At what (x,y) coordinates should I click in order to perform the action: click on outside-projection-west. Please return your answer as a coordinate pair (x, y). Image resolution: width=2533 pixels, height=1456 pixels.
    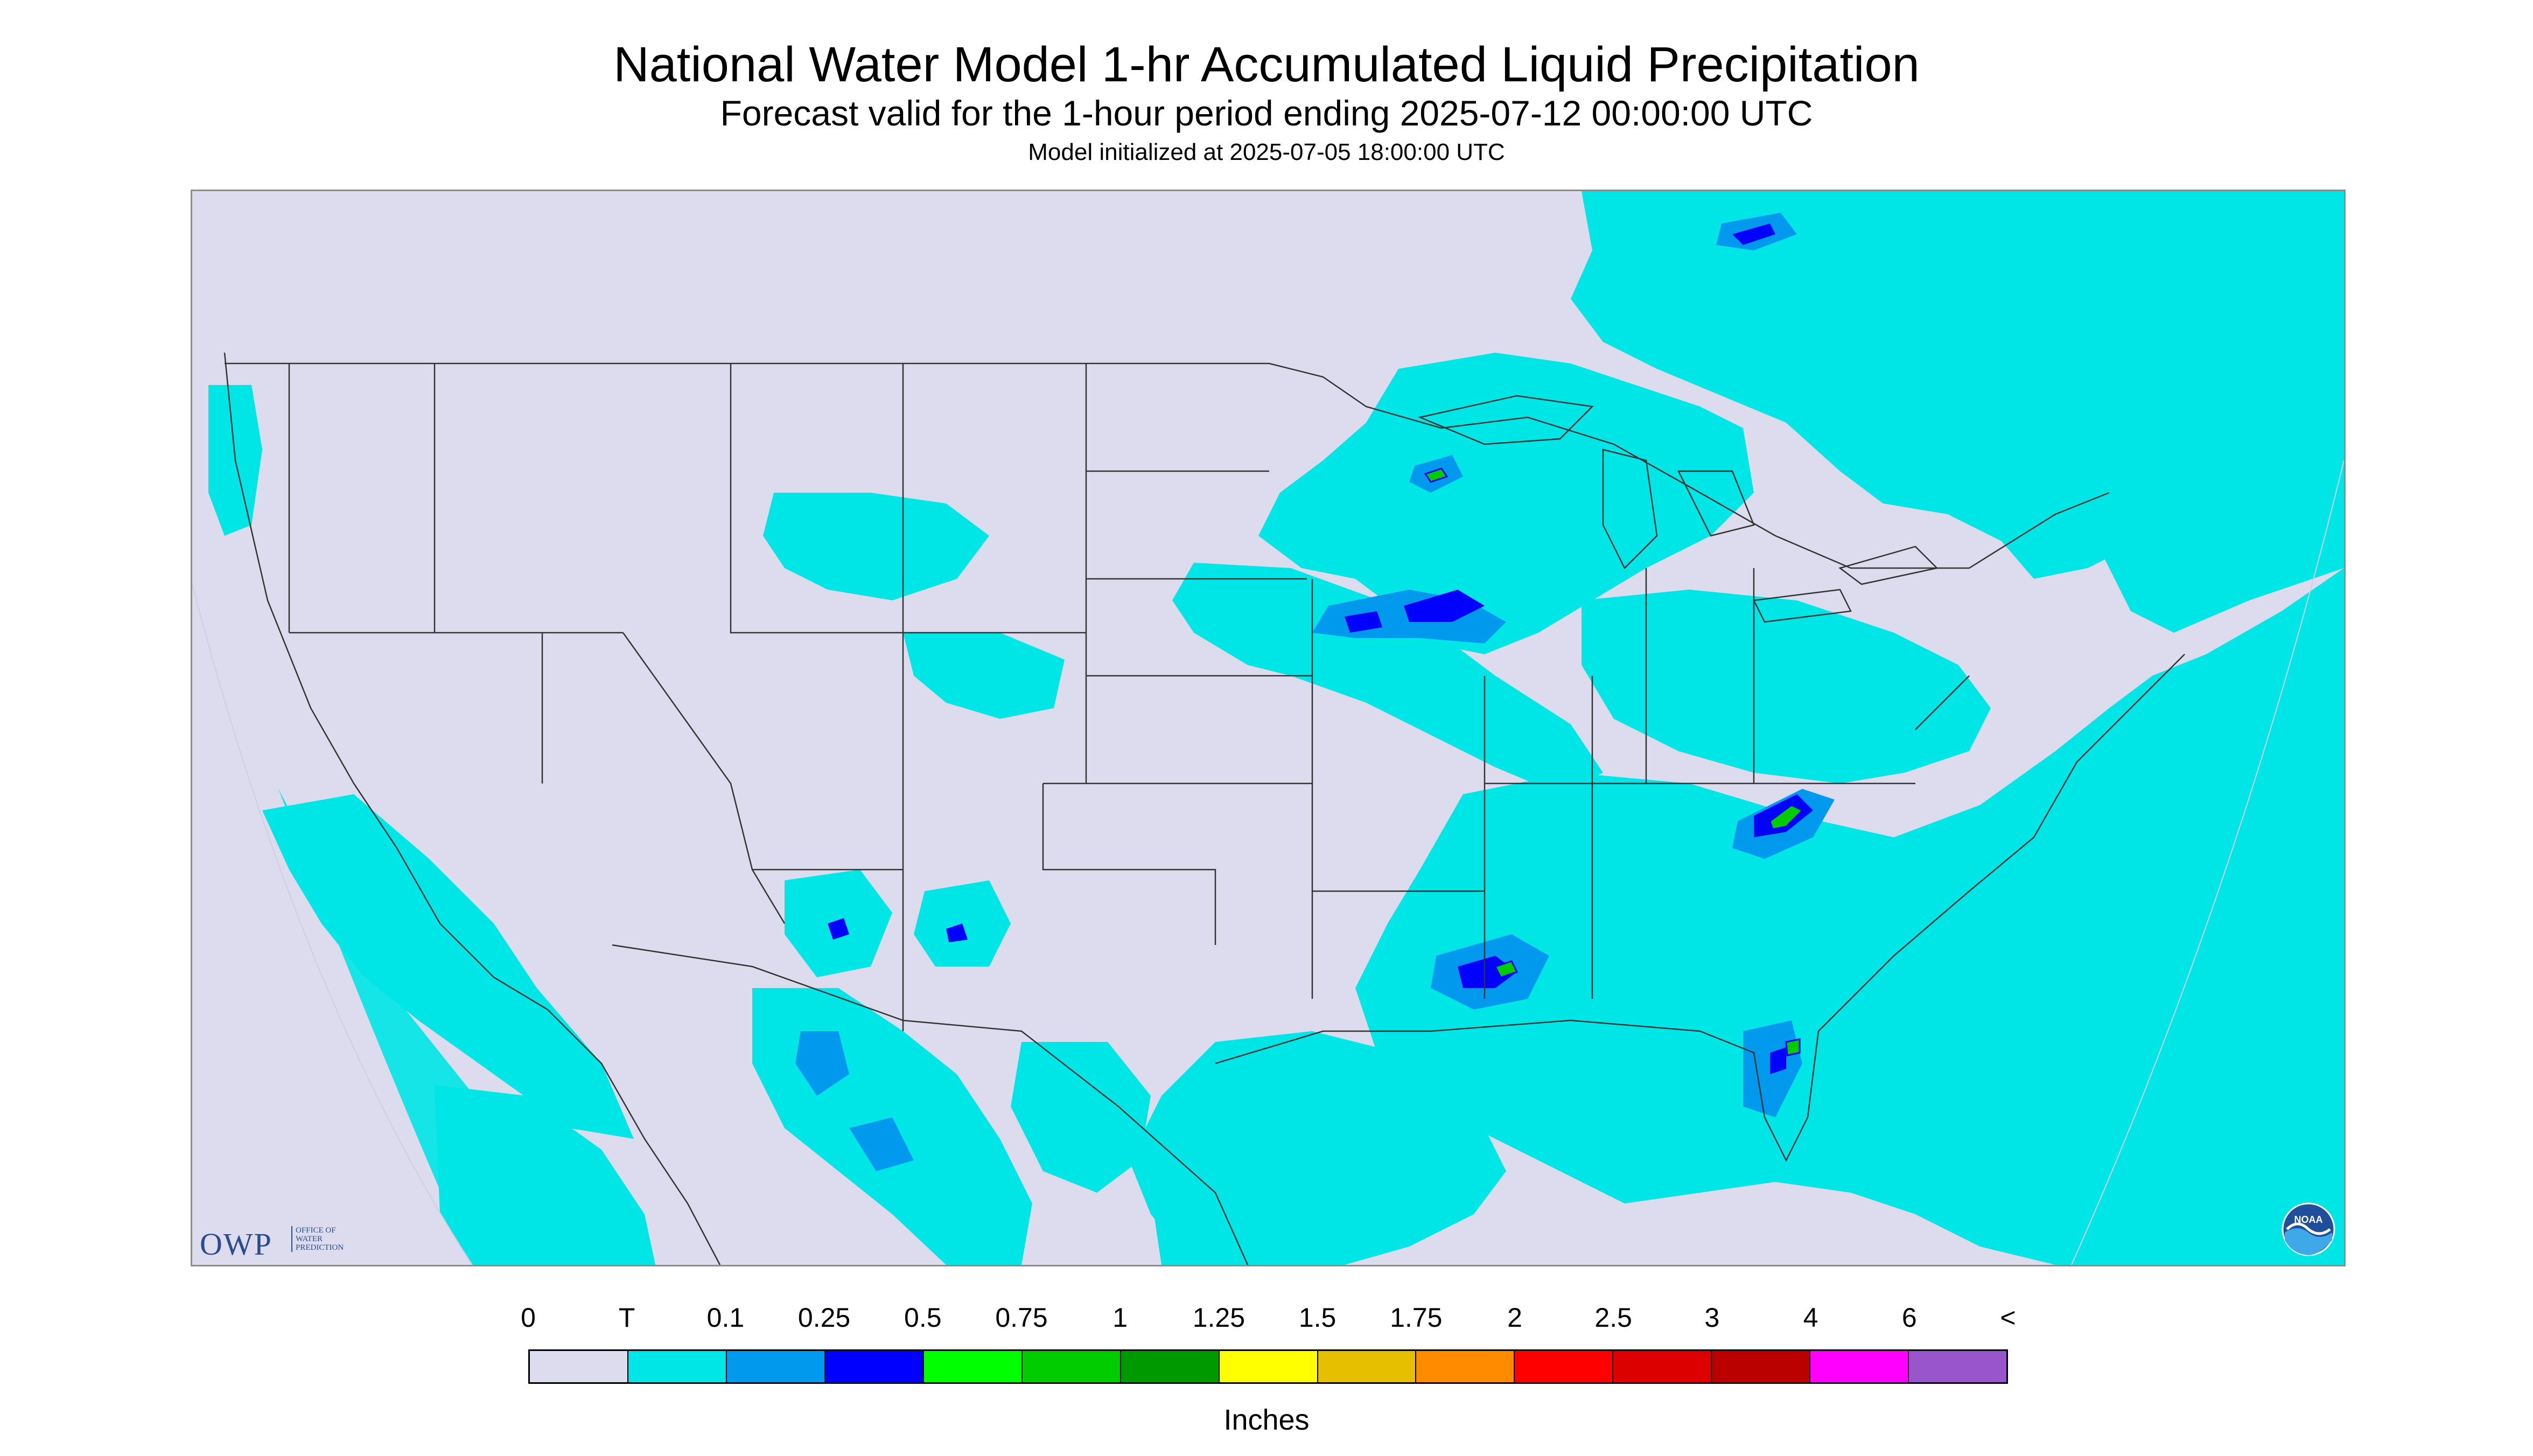
    Looking at the image, I should click on (332, 924).